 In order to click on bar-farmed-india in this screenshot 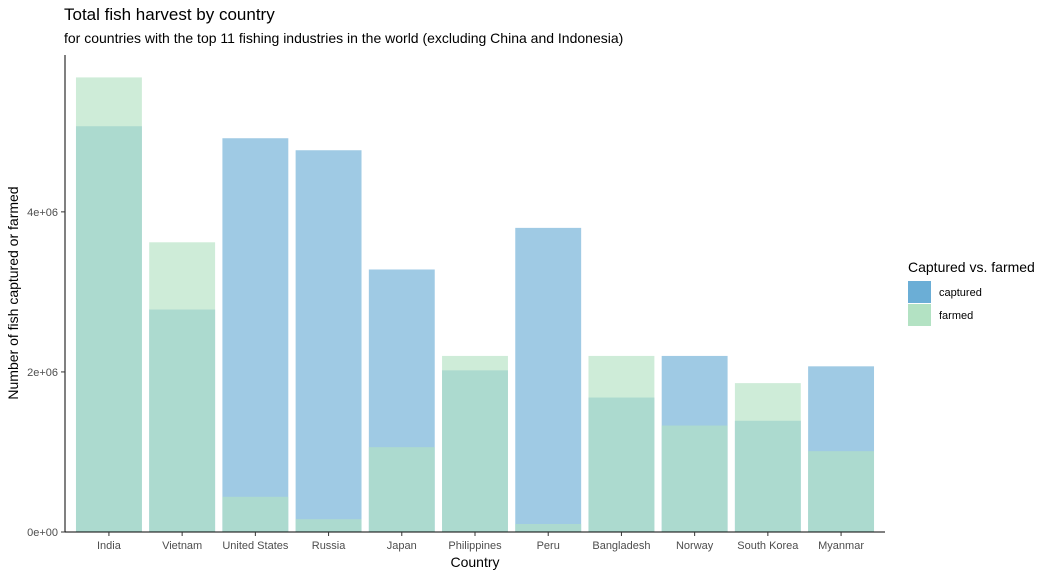, I will do `click(108, 304)`.